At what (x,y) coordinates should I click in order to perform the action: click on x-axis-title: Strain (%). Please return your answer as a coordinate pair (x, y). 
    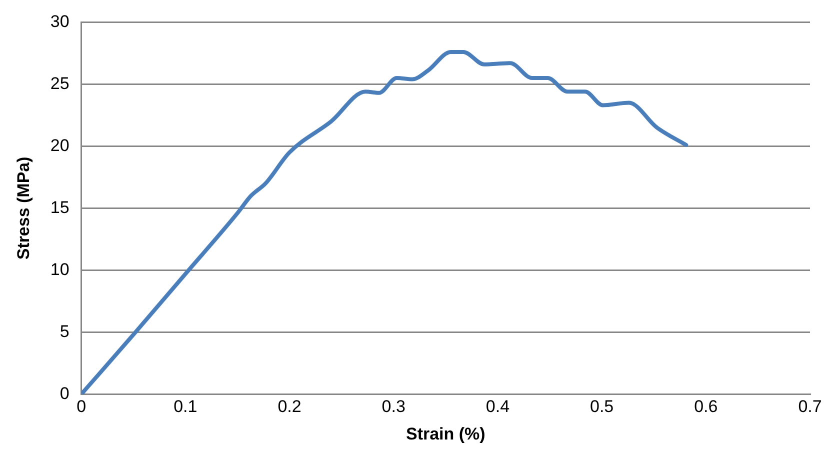
    Looking at the image, I should click on (446, 434).